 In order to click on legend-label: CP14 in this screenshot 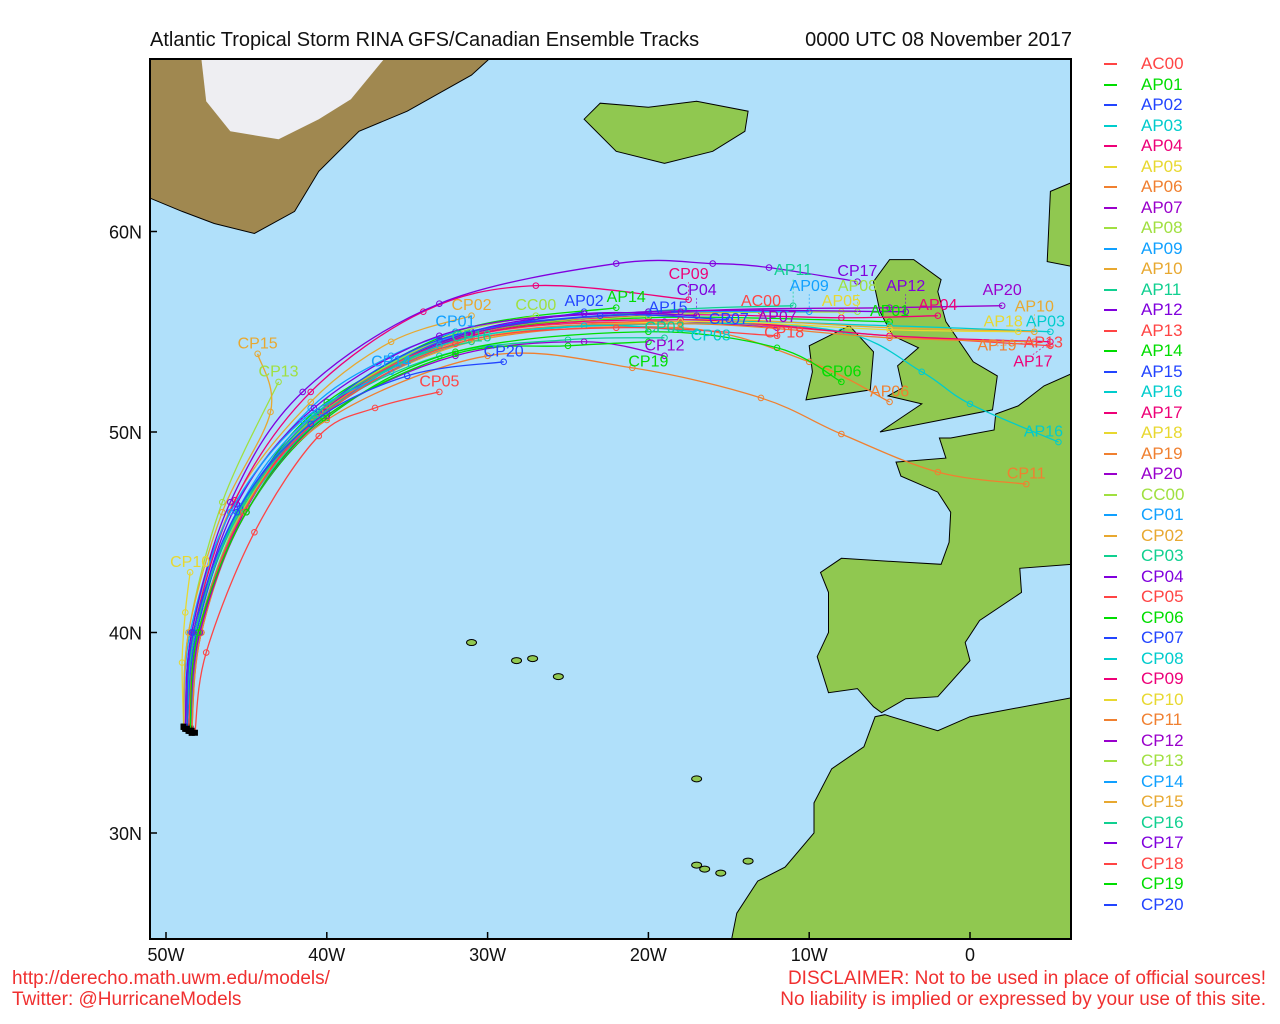, I will do `click(1162, 781)`.